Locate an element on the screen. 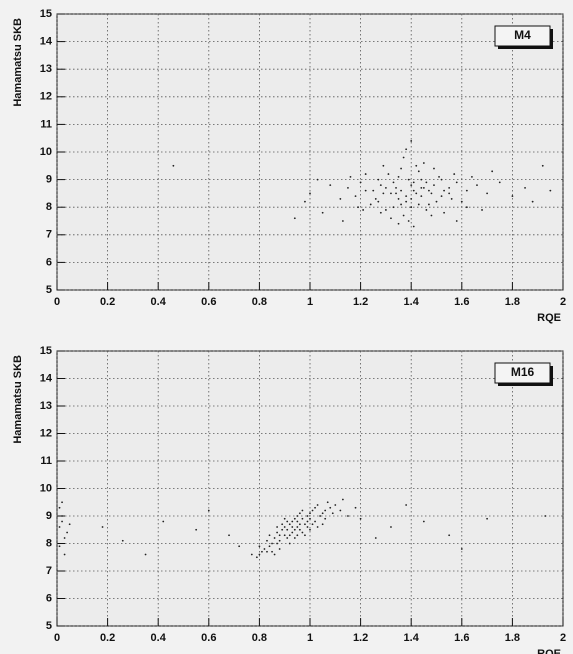 The height and width of the screenshot is (654, 573). y-tick-label: 15 is located at coordinates (46, 14).